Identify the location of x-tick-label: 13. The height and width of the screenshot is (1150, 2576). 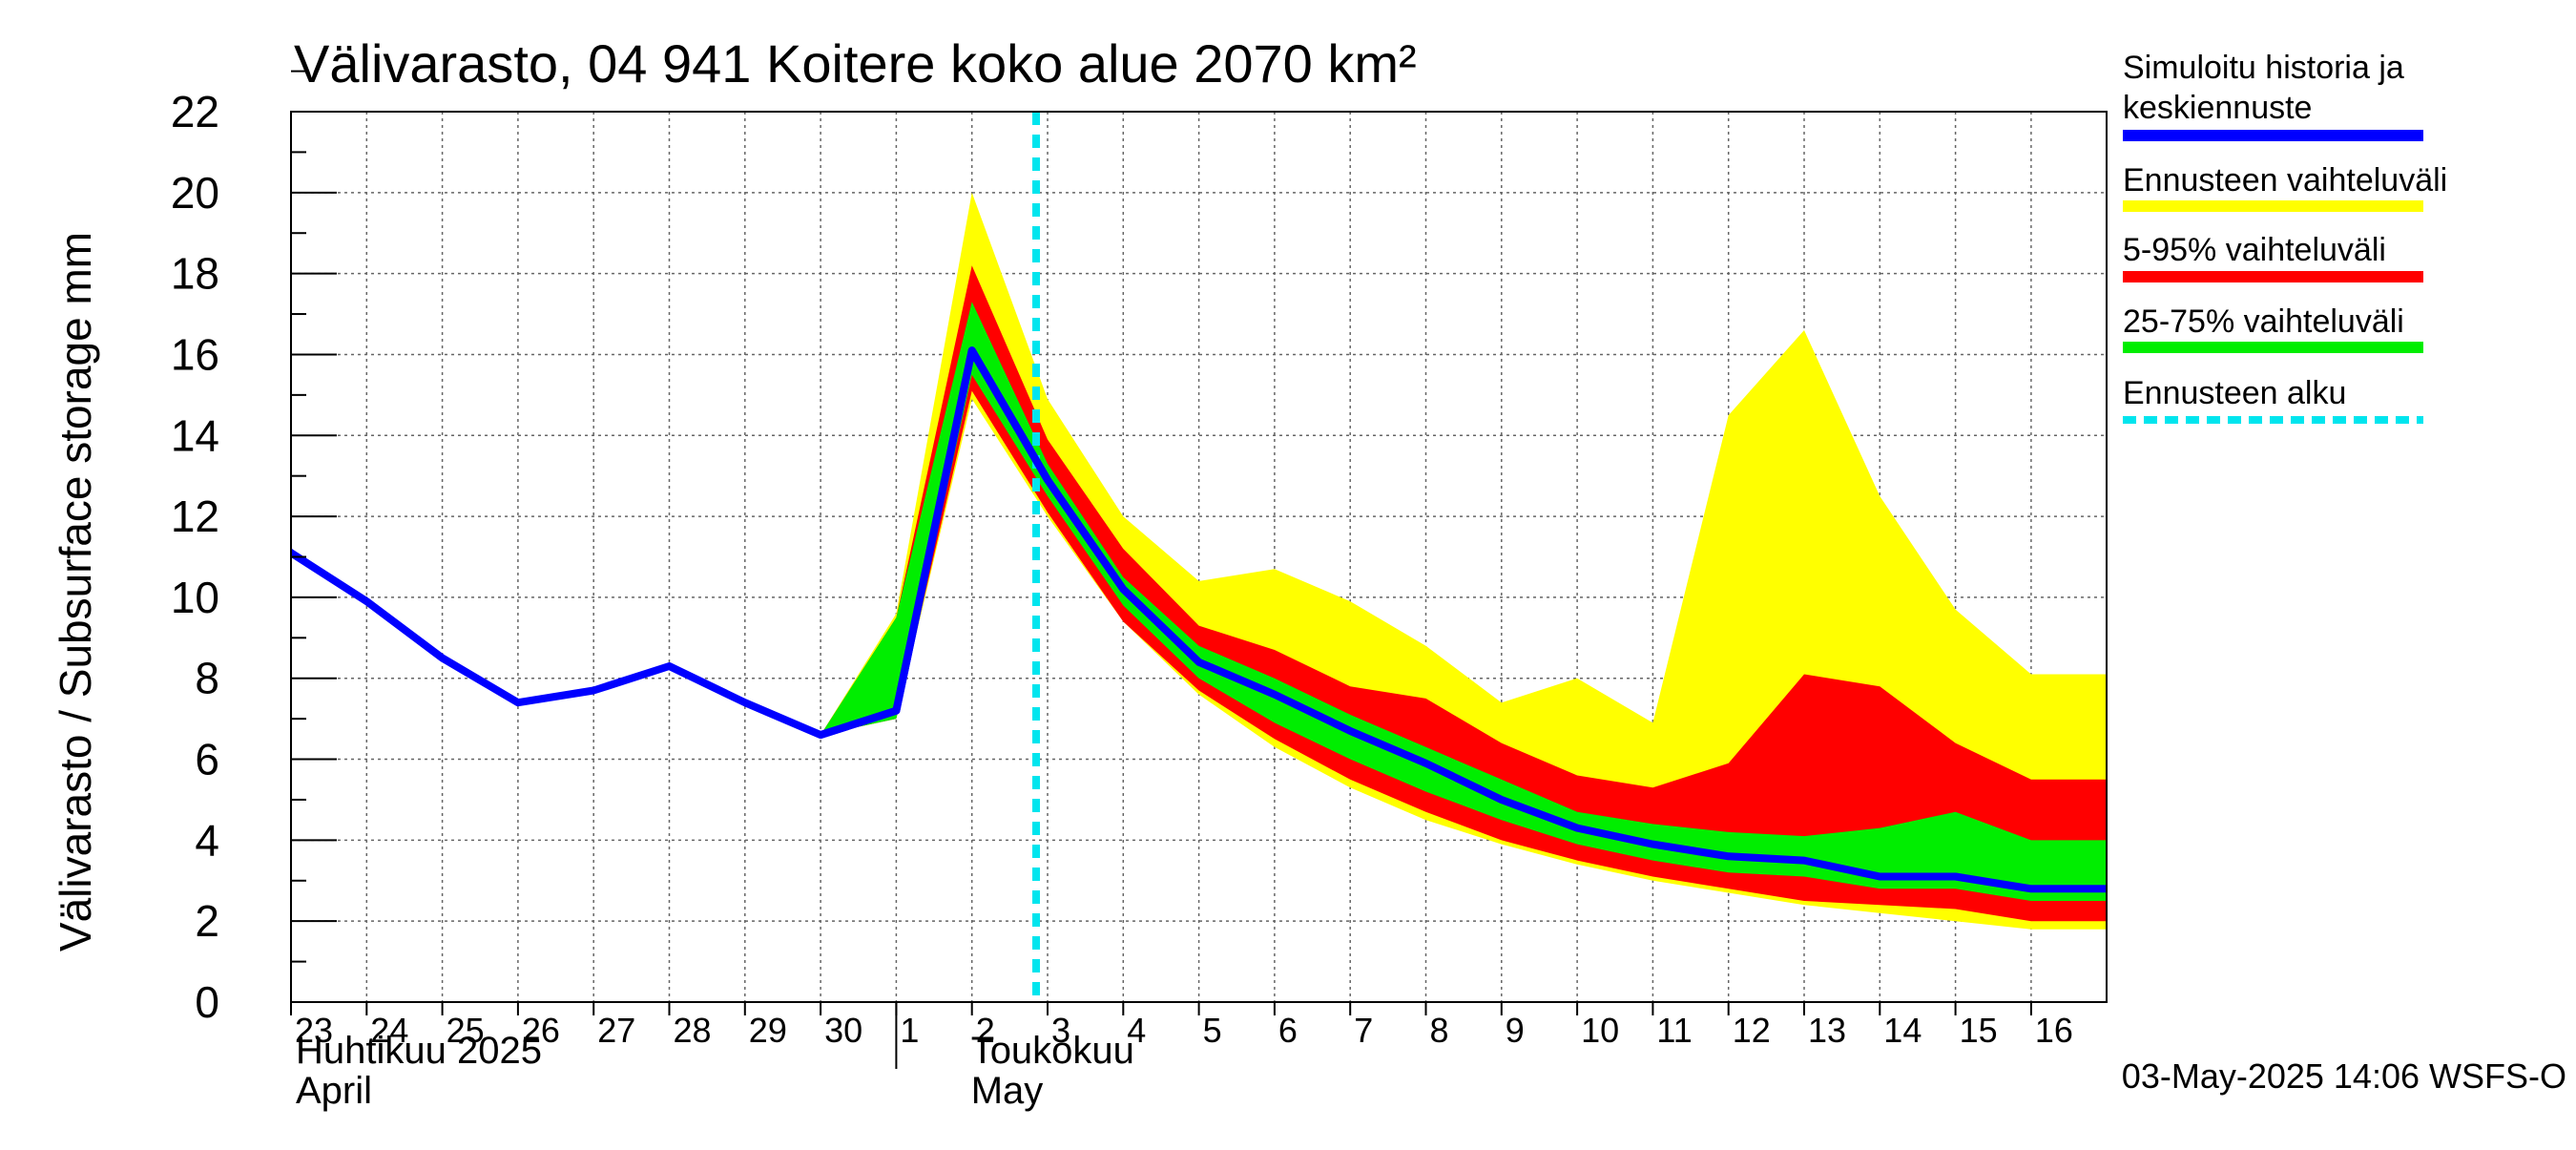
(1827, 1030).